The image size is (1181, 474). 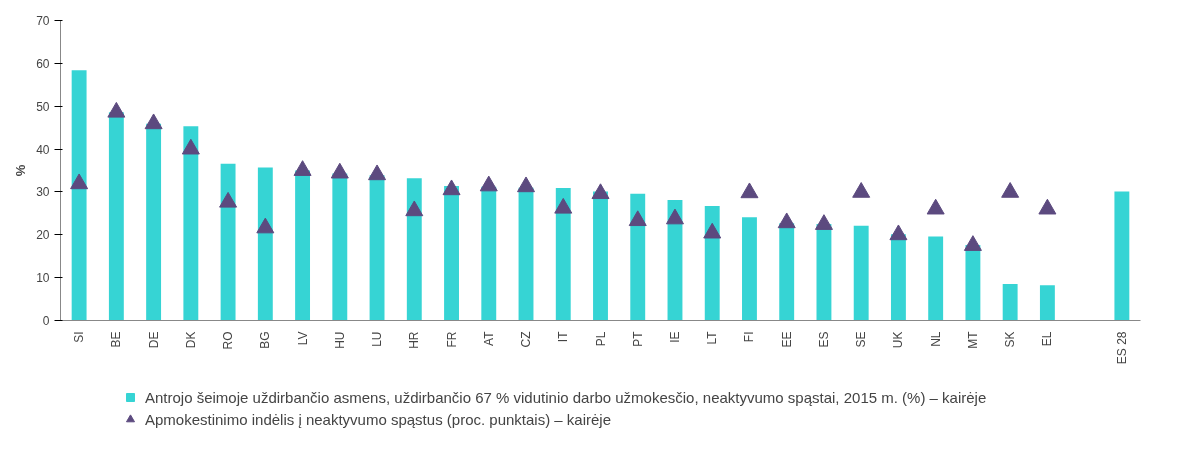 What do you see at coordinates (488, 338) in the screenshot?
I see `x-tick-label: AT` at bounding box center [488, 338].